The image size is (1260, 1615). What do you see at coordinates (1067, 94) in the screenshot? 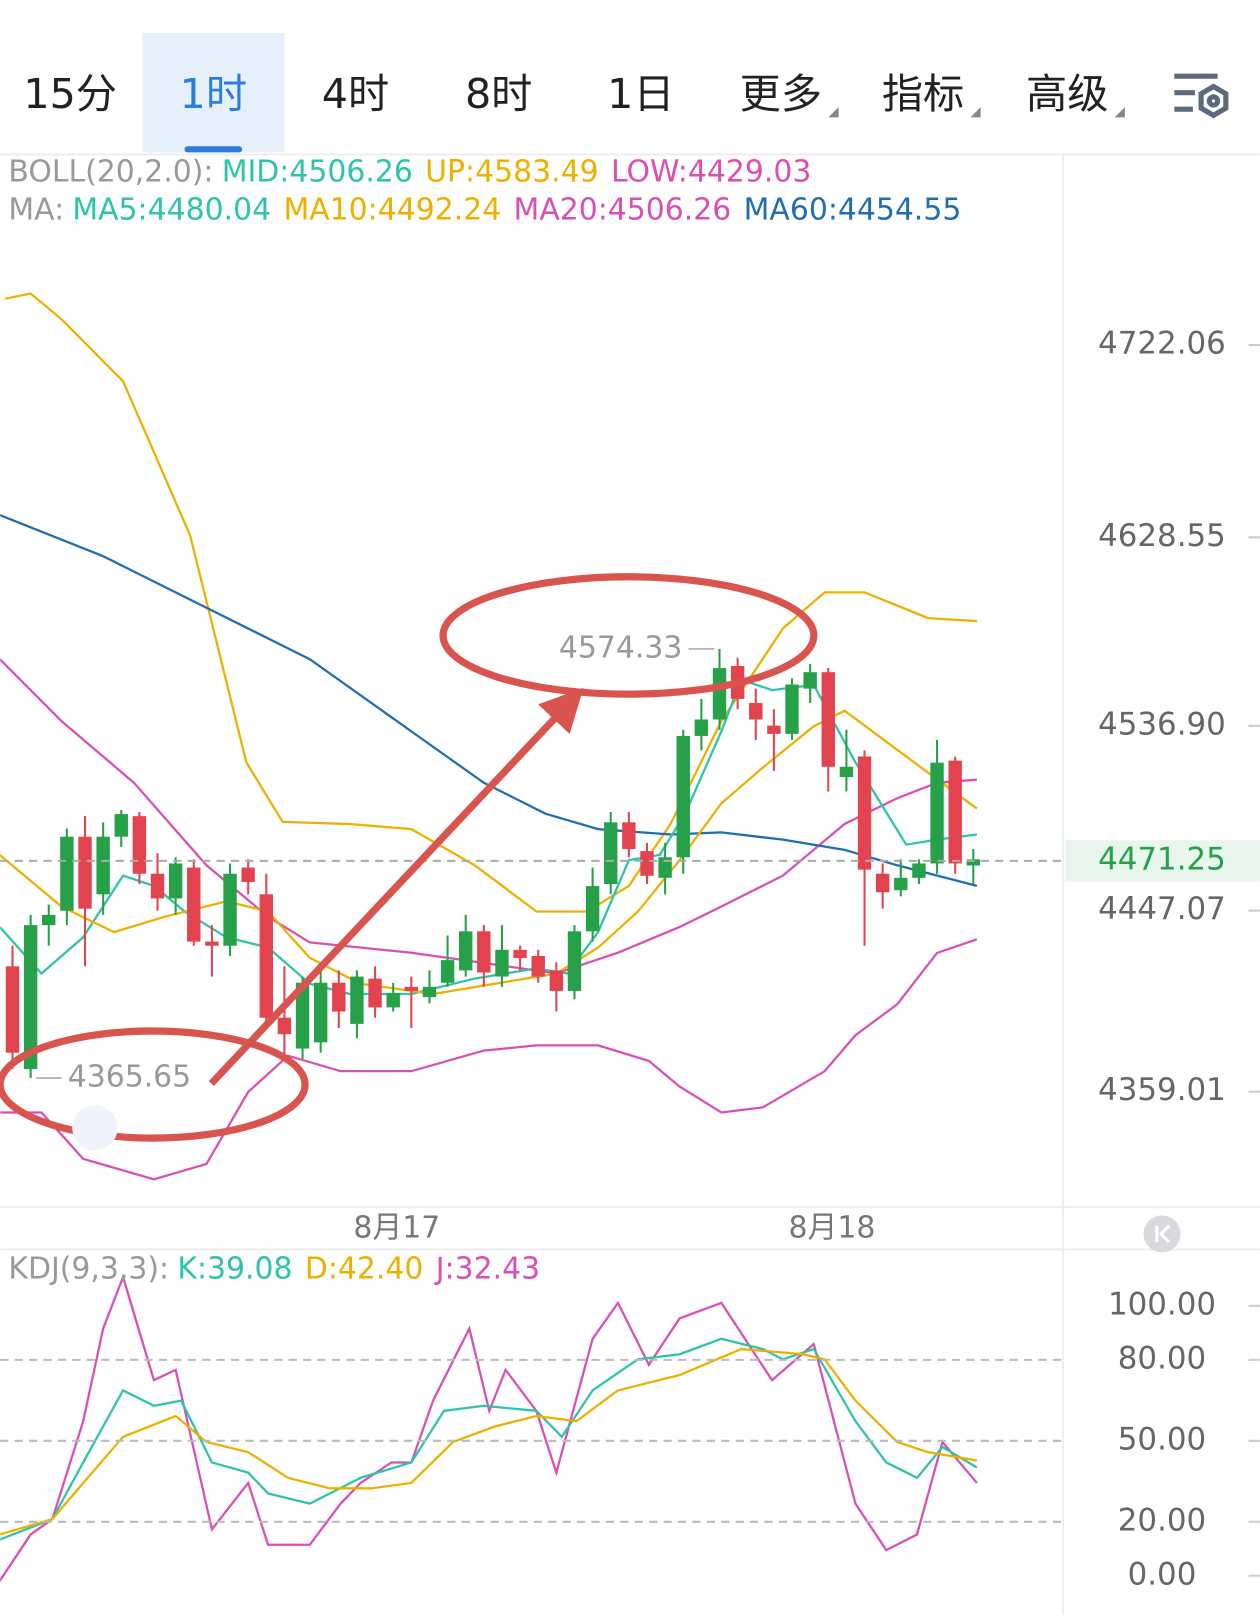
I see `menu: 高级` at bounding box center [1067, 94].